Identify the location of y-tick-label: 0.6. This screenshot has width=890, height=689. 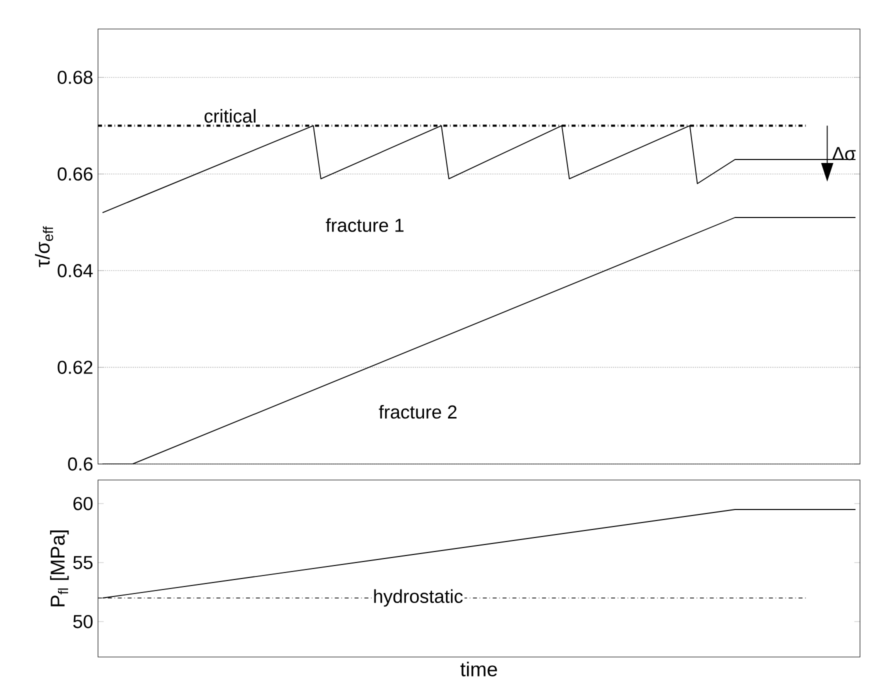
(80, 464).